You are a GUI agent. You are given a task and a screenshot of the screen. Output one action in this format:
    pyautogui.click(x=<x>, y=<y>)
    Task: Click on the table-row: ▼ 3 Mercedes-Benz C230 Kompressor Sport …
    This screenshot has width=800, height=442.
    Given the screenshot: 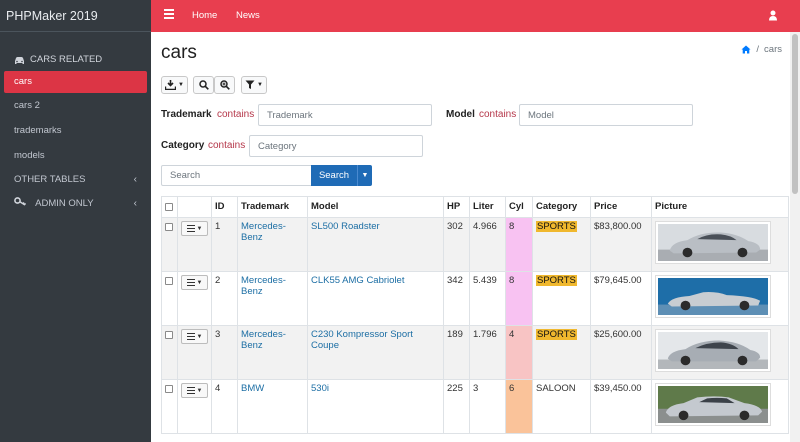 What is the action you would take?
    pyautogui.click(x=475, y=352)
    